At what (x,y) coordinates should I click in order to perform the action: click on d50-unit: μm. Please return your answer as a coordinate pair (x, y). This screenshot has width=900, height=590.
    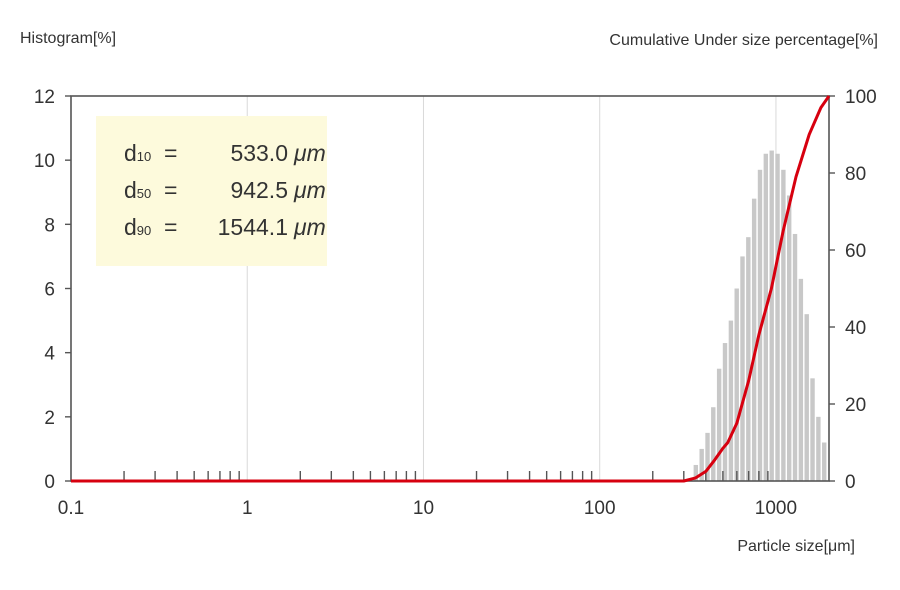
    Looking at the image, I should click on (310, 190).